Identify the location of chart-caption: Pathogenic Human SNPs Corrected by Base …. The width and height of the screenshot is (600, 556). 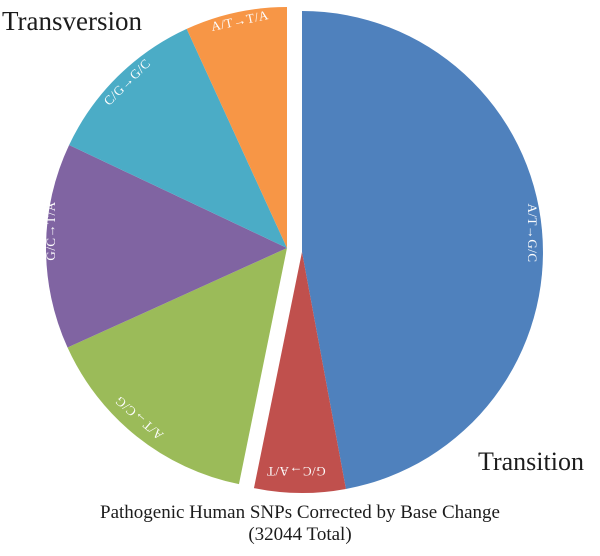
(300, 524).